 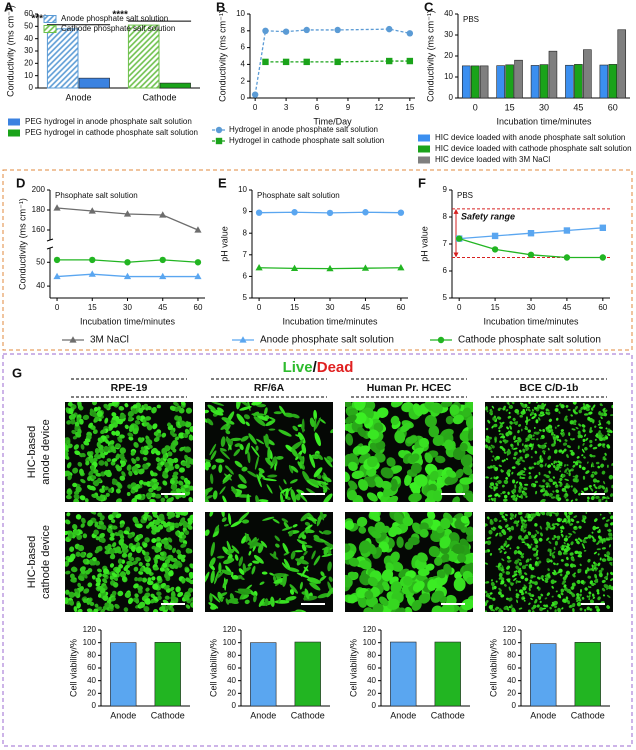 What do you see at coordinates (198, 307) in the screenshot?
I see `x-tick-label: 60` at bounding box center [198, 307].